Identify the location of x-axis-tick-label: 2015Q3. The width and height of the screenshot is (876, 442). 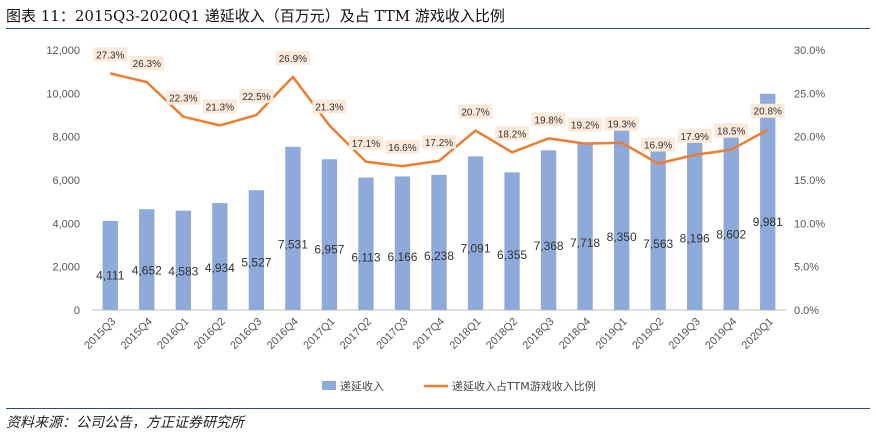
(100, 334).